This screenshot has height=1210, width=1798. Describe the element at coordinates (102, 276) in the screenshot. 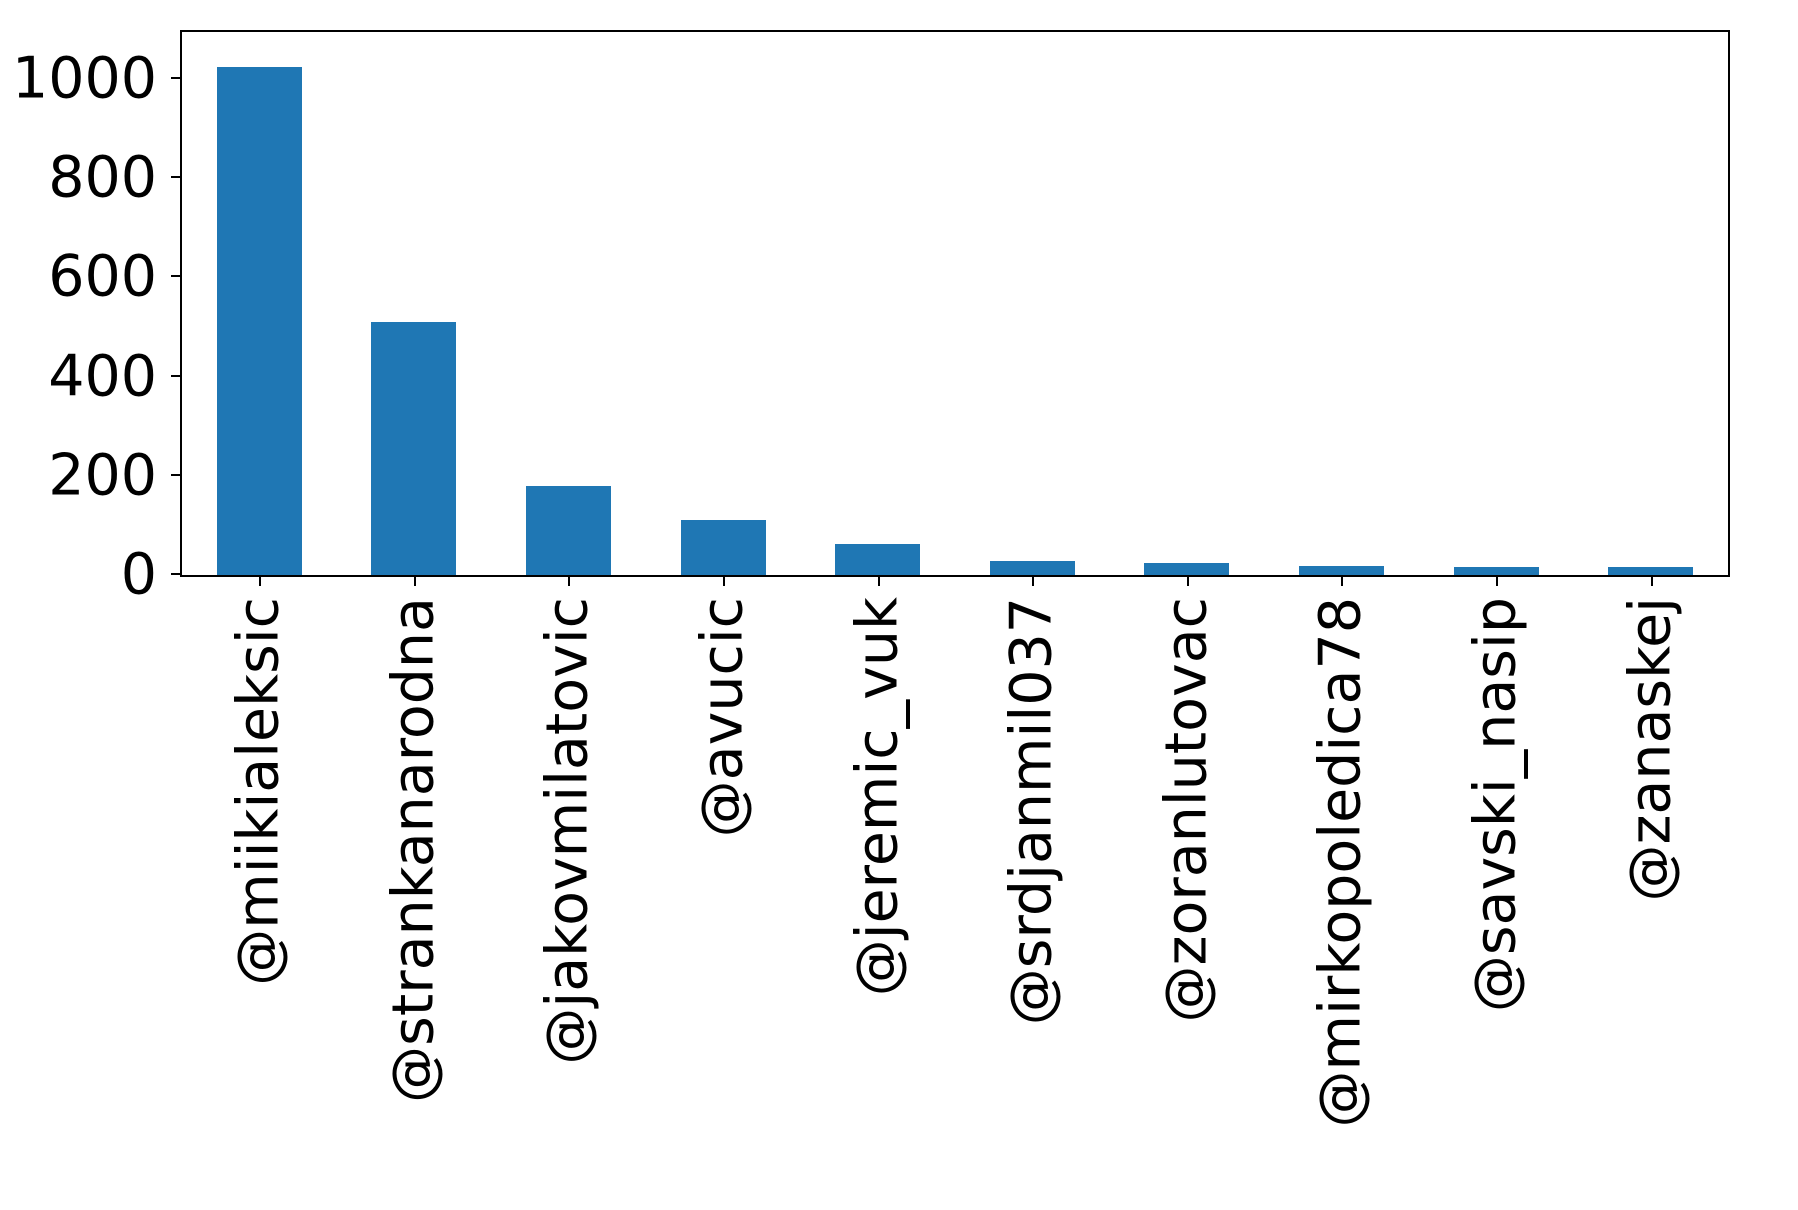

I see `y-axis-label-600: 600` at that location.